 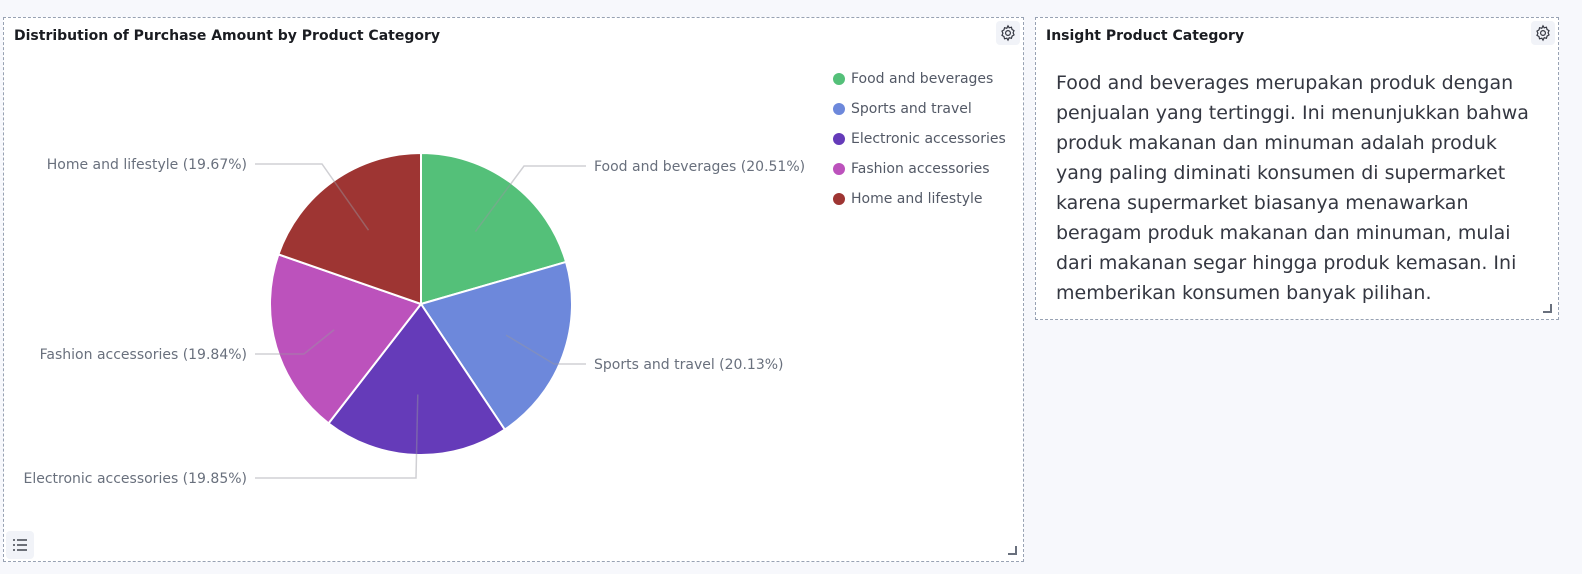 What do you see at coordinates (1145, 36) in the screenshot?
I see `insight-title: Insight Product Category` at bounding box center [1145, 36].